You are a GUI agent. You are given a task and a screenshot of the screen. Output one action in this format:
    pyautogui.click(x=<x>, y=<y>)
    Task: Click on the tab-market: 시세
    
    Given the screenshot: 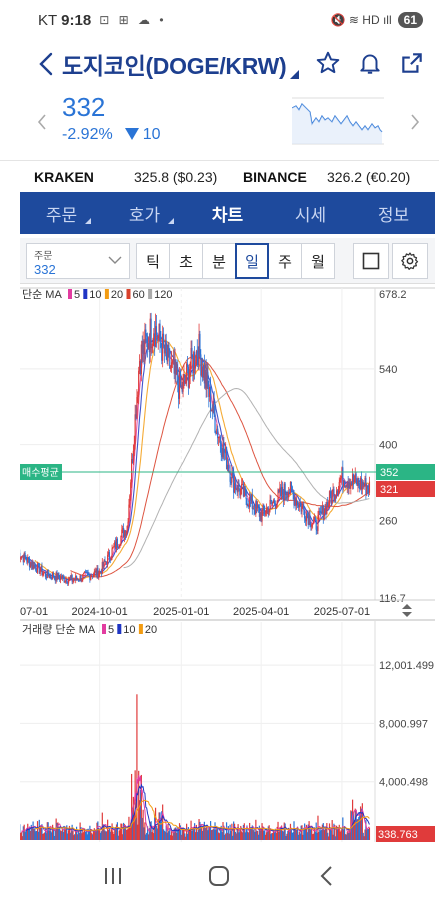 What is the action you would take?
    pyautogui.click(x=310, y=213)
    